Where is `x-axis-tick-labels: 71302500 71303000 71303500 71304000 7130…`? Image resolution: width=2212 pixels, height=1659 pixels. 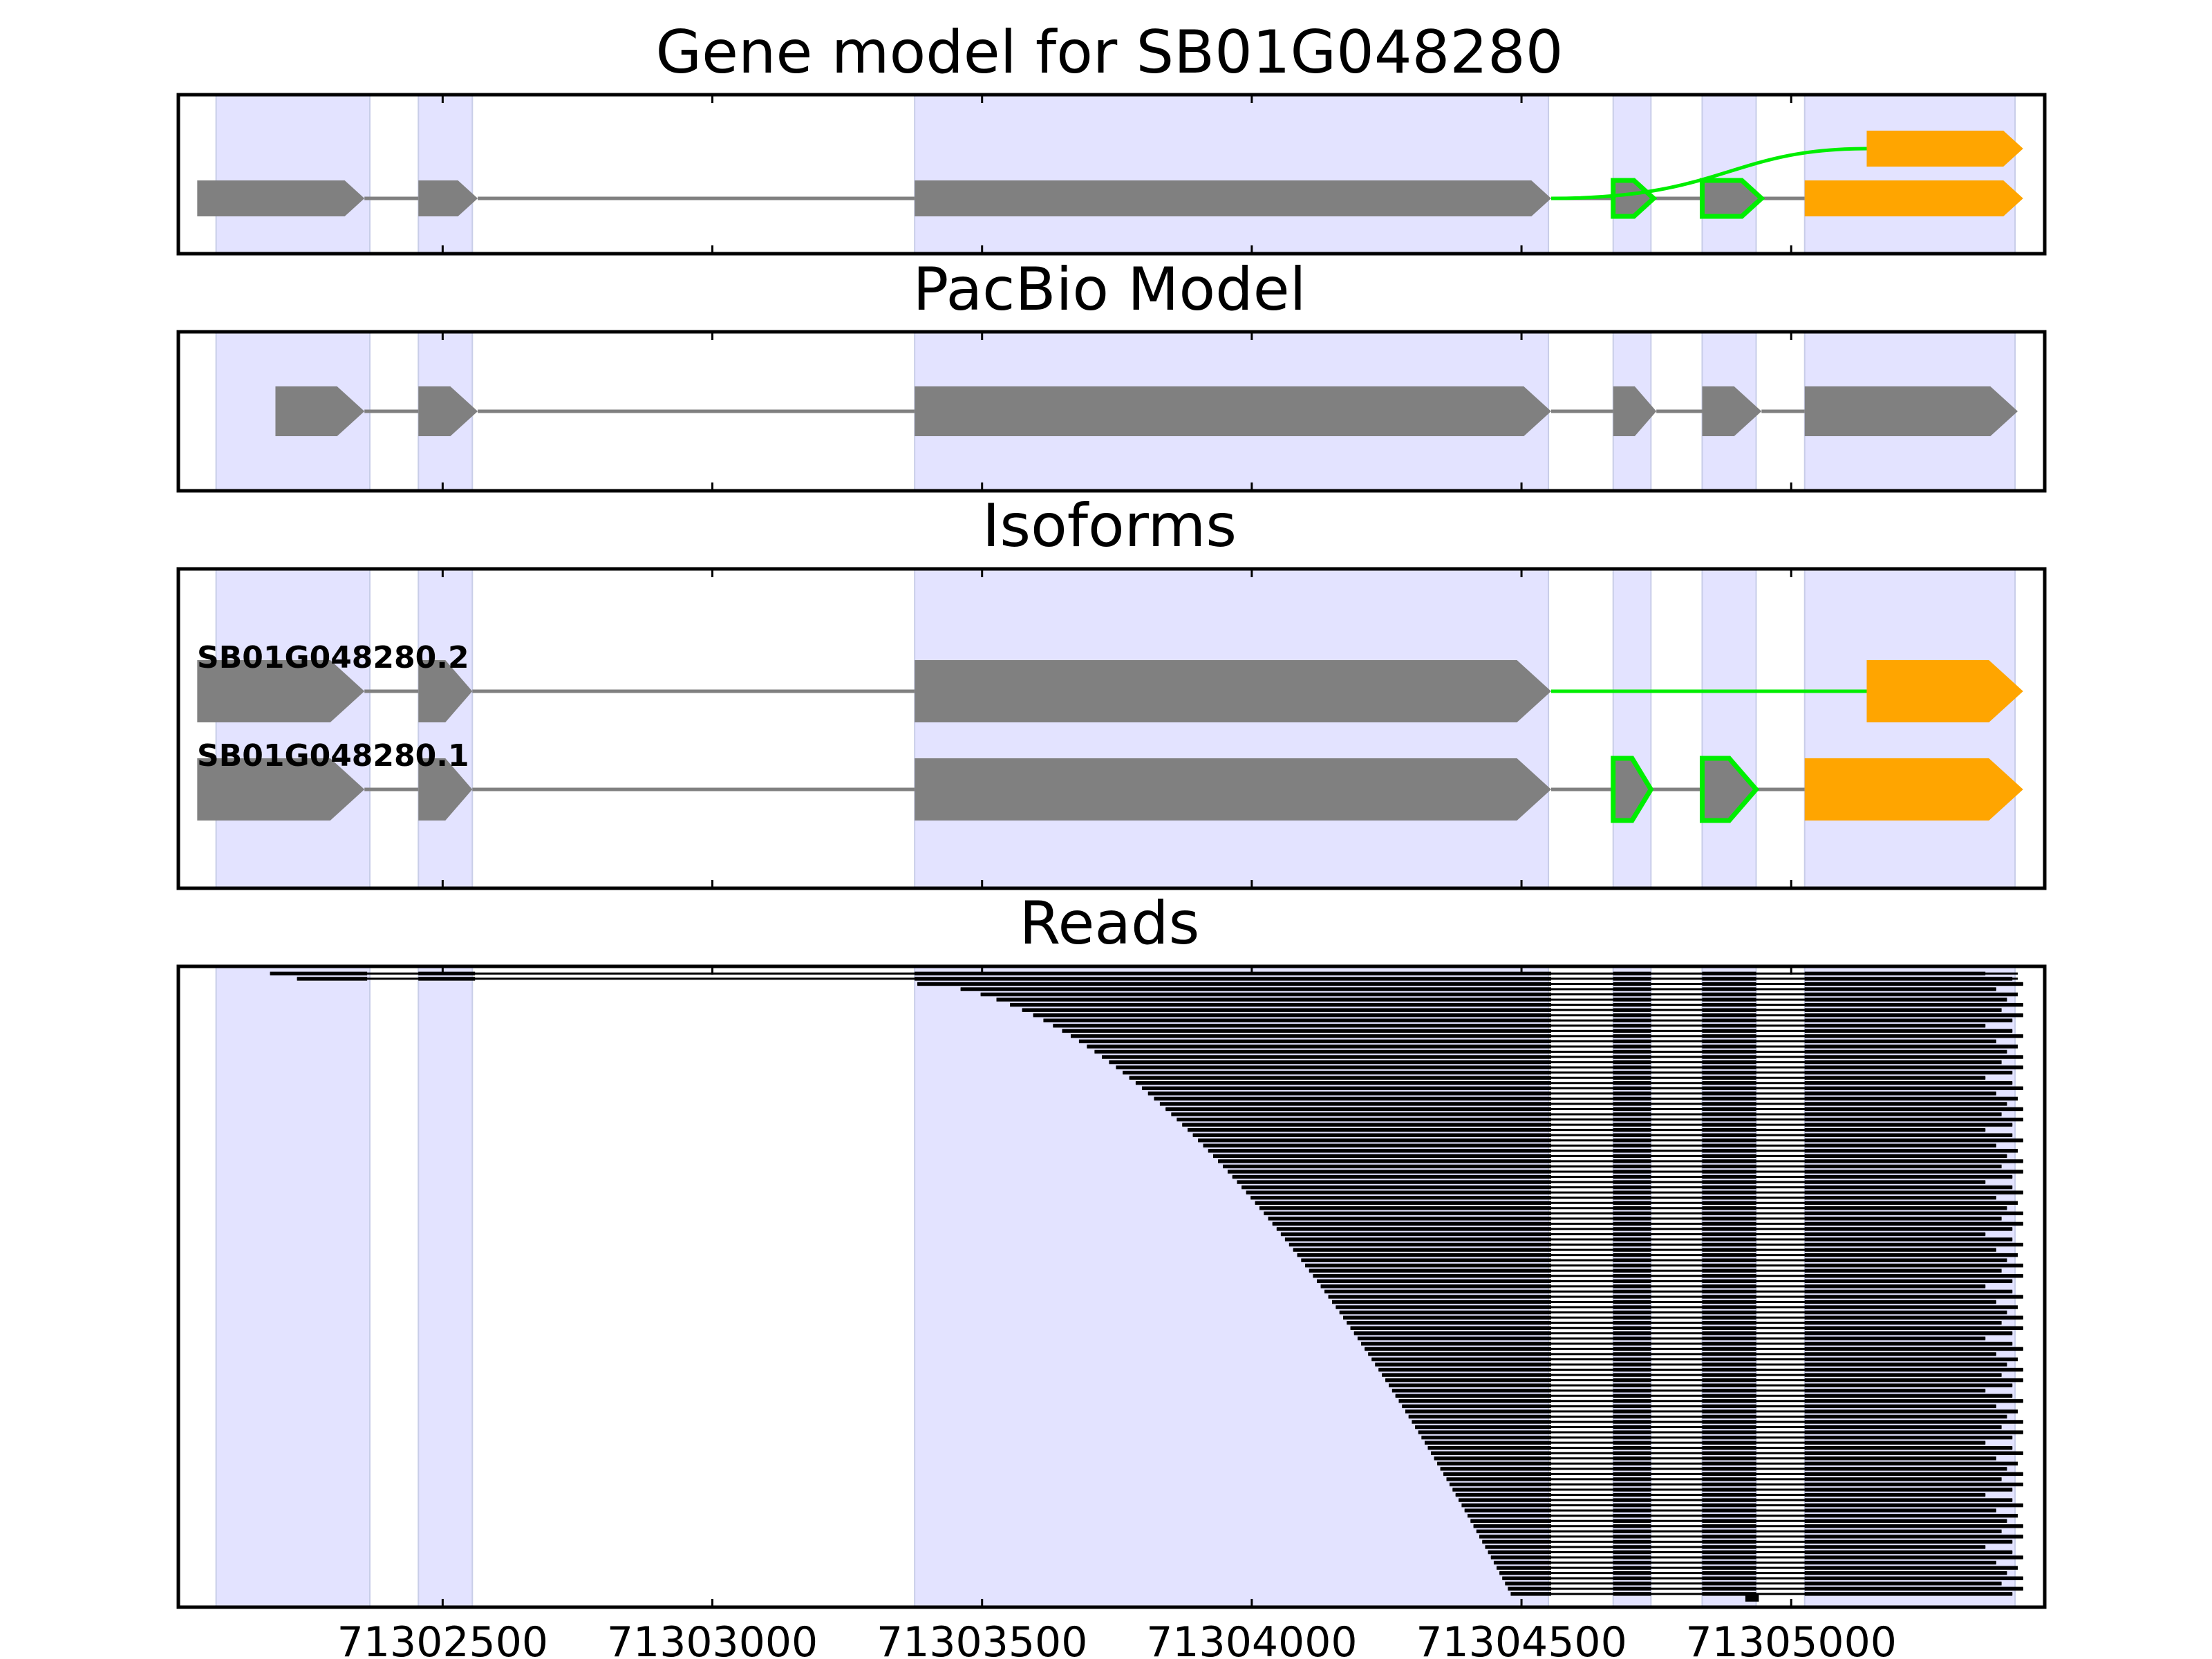
x-axis-tick-labels: 71302500 71303000 71303500 71304000 7130… is located at coordinates (1117, 1638).